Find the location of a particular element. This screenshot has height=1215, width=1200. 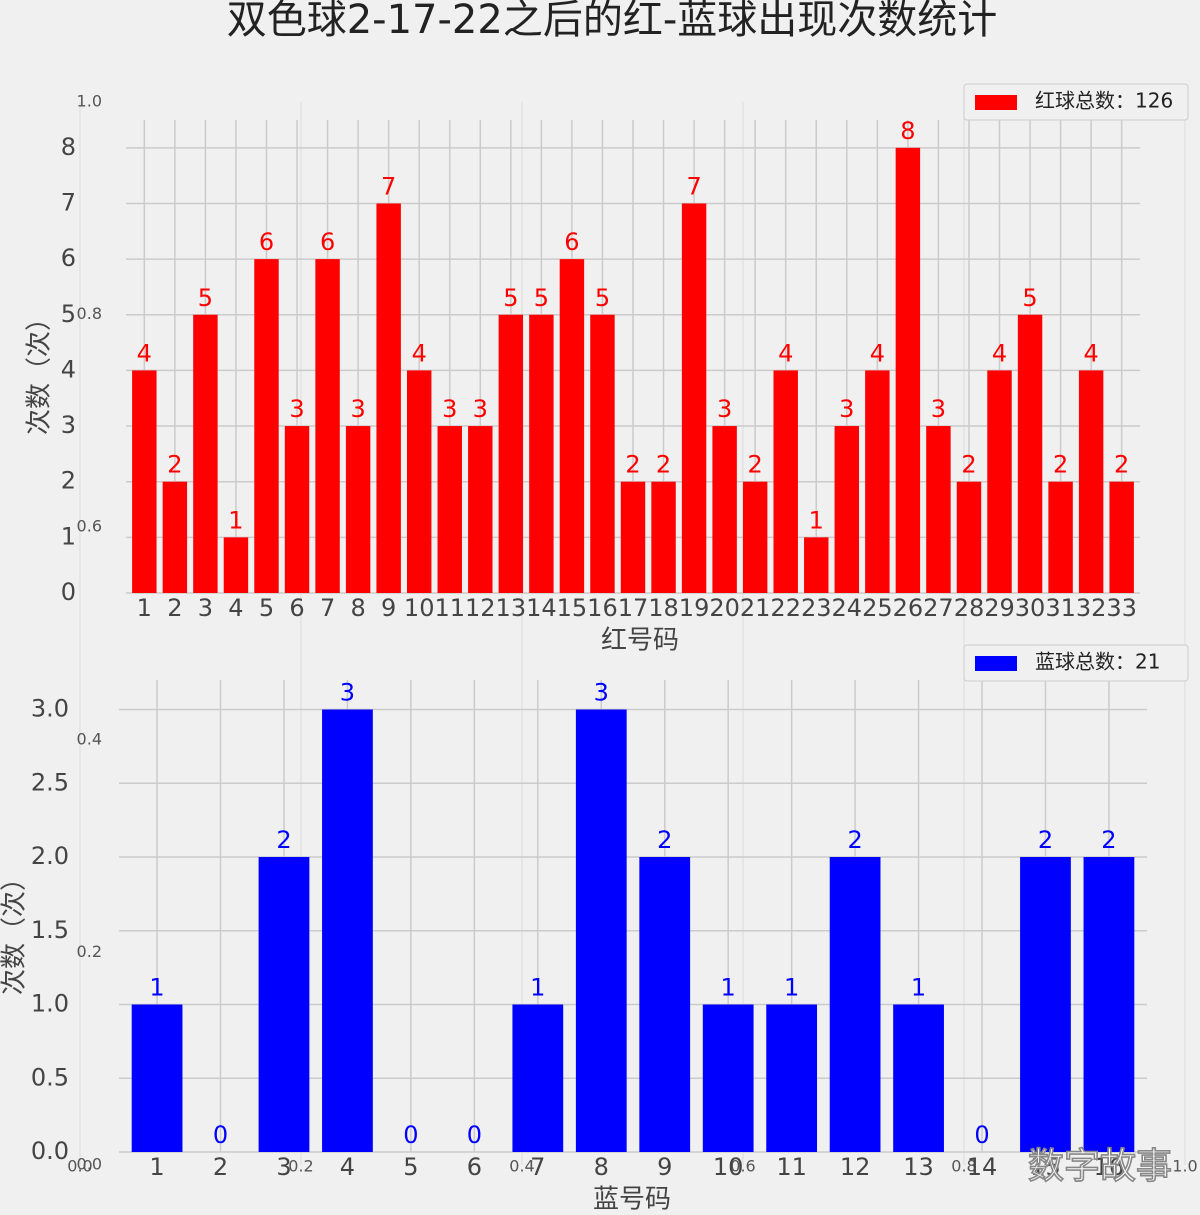

y-tick-label: 0.5 is located at coordinates (50, 1077).